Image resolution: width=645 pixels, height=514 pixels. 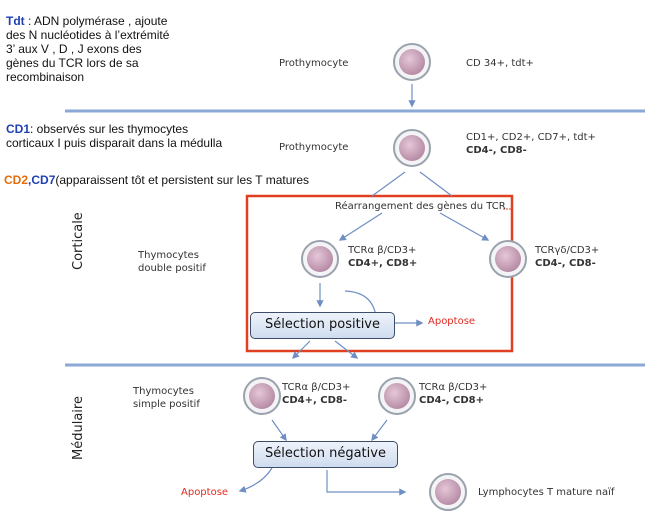 I want to click on label-double-positive-l2: double positif, so click(x=172, y=268).